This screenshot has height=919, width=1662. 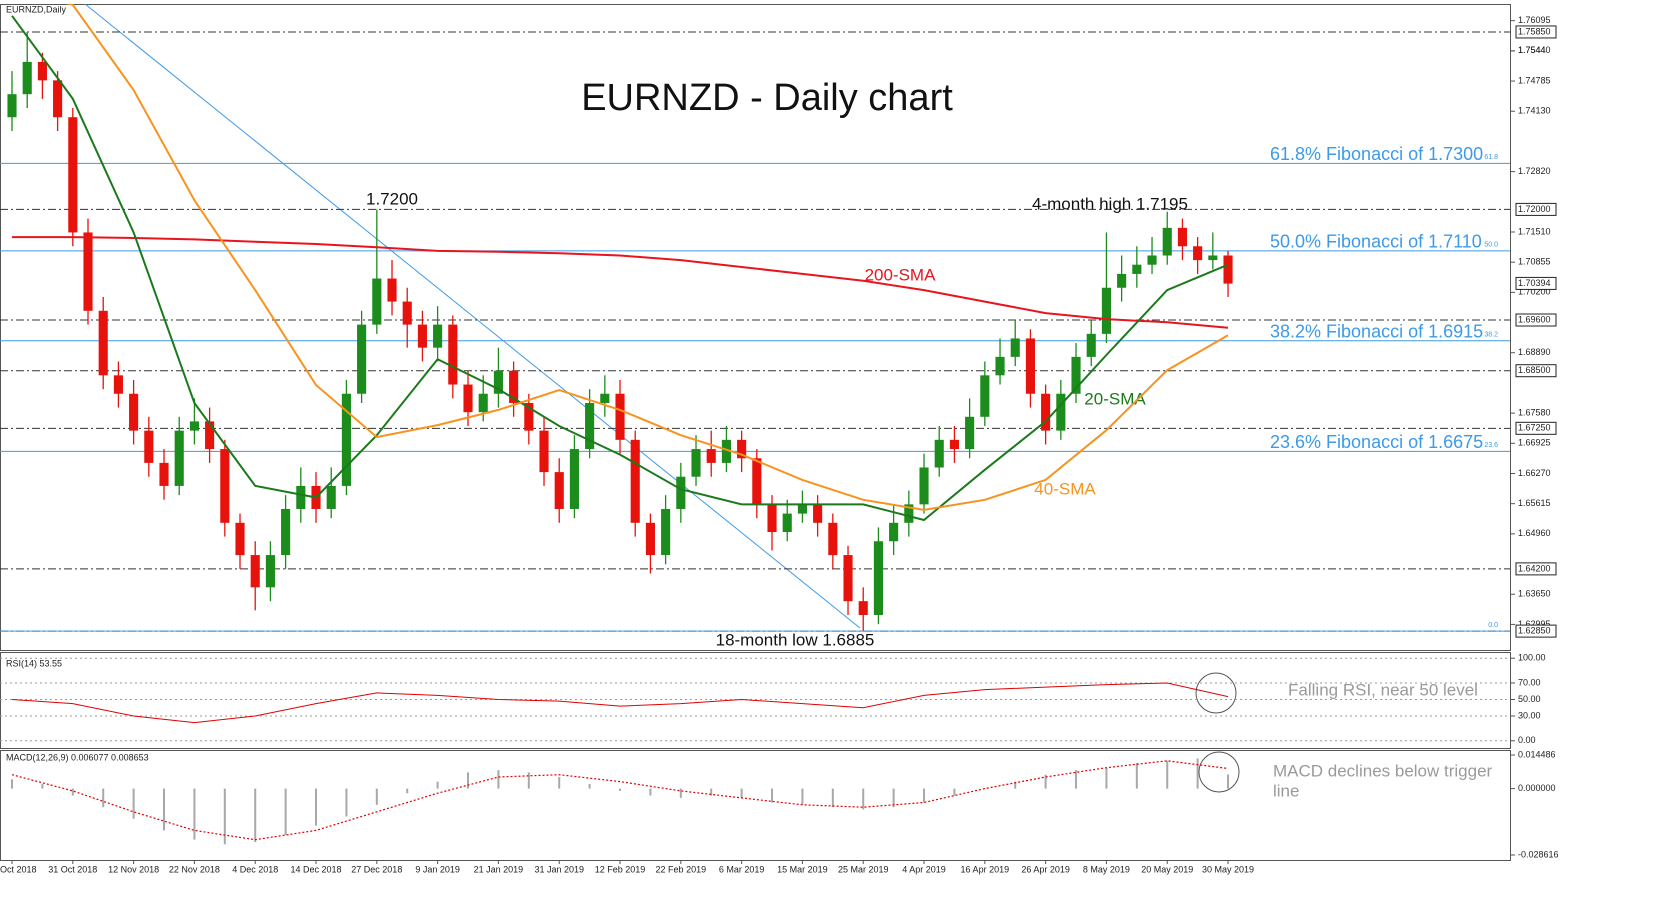 What do you see at coordinates (620, 703) in the screenshot?
I see `rsi-line` at bounding box center [620, 703].